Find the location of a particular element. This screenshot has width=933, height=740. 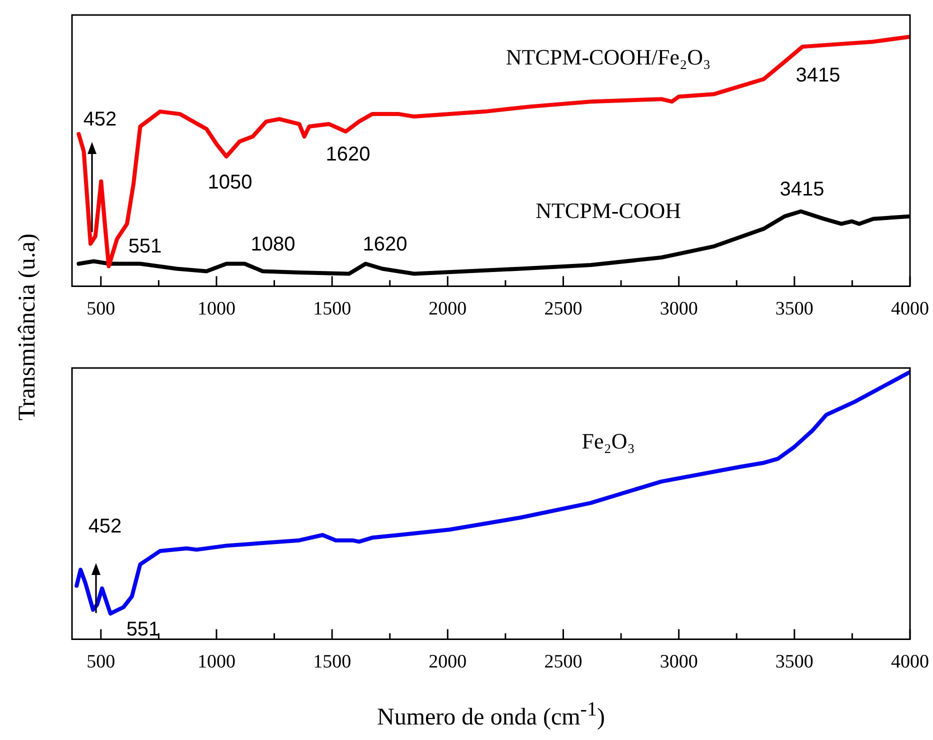

series-label: NTCPM-COOH is located at coordinates (609, 210).